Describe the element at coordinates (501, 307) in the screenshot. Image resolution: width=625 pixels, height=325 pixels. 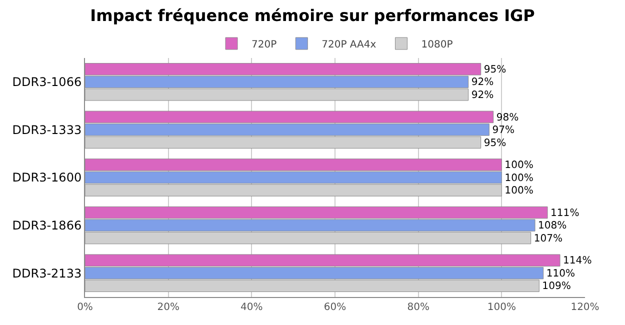
I see `x-tick-label: 100%` at that location.